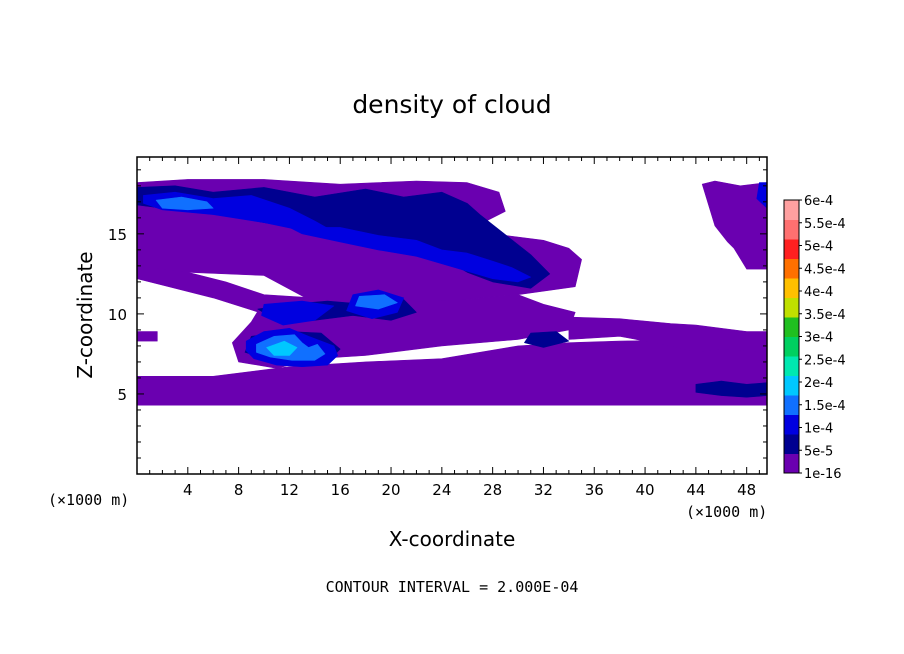 This screenshot has width=904, height=654. What do you see at coordinates (726, 512) in the screenshot?
I see `x-axis-unit-right: (×1000 m)` at bounding box center [726, 512].